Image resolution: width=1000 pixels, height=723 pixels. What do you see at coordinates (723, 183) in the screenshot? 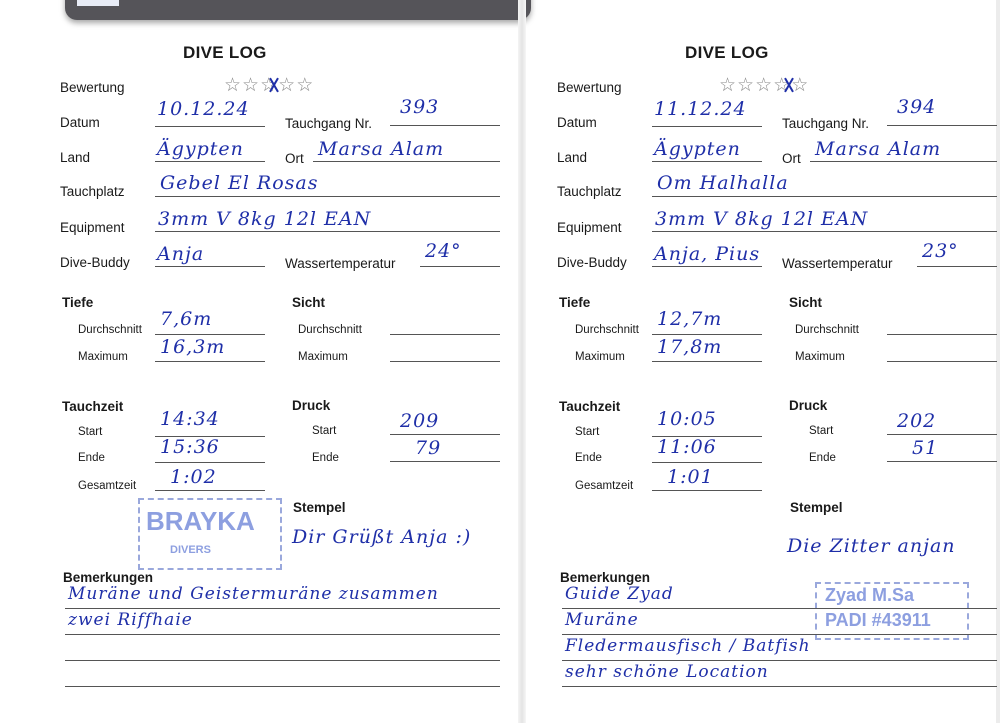
I see `site-value: Om Halhalla` at bounding box center [723, 183].